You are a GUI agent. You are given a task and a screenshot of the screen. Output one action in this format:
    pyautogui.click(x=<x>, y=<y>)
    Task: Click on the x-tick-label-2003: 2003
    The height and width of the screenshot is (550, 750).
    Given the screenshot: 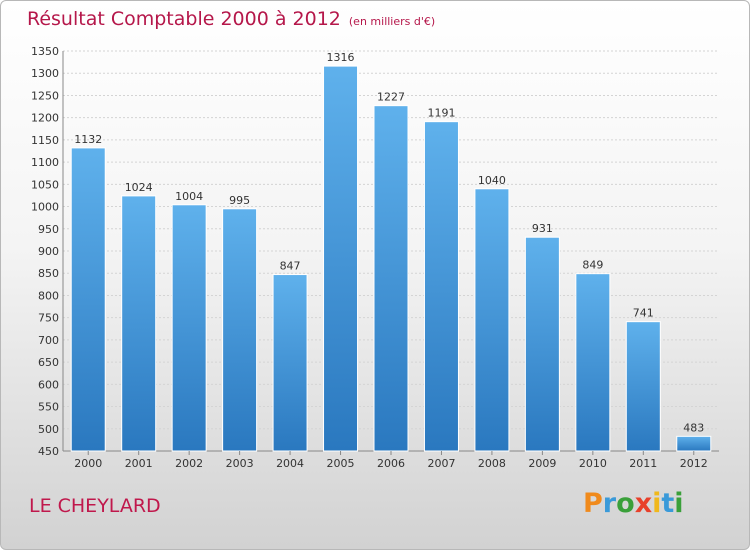 What is the action you would take?
    pyautogui.click(x=240, y=463)
    